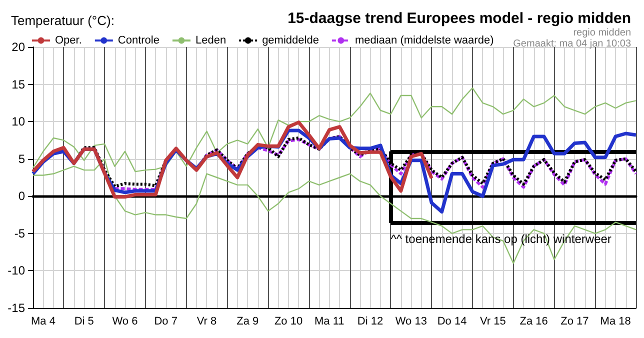 The height and width of the screenshot is (338, 644). Describe the element at coordinates (166, 322) in the screenshot. I see `x-tick-label: Do 7` at that location.